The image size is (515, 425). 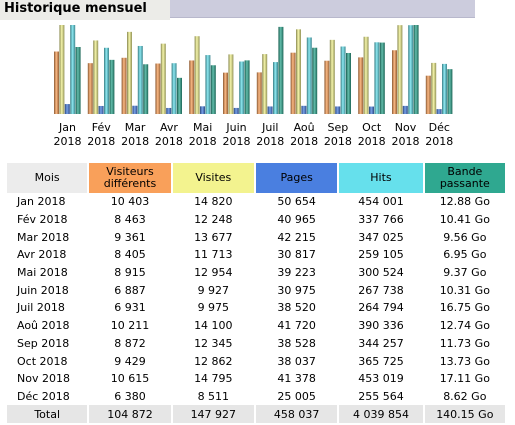 I want to click on cell-visites: 14 100, so click(x=213, y=326).